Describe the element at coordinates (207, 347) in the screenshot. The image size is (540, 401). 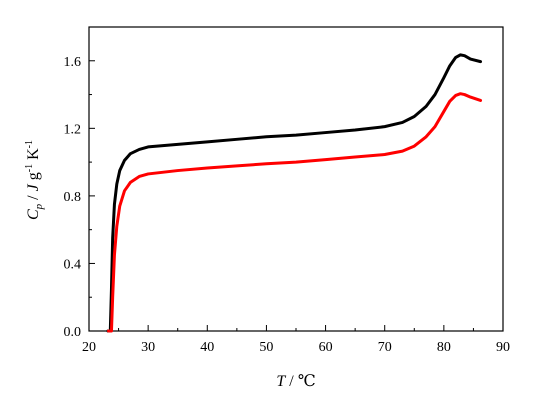
I see `x-tick-label: 40` at that location.